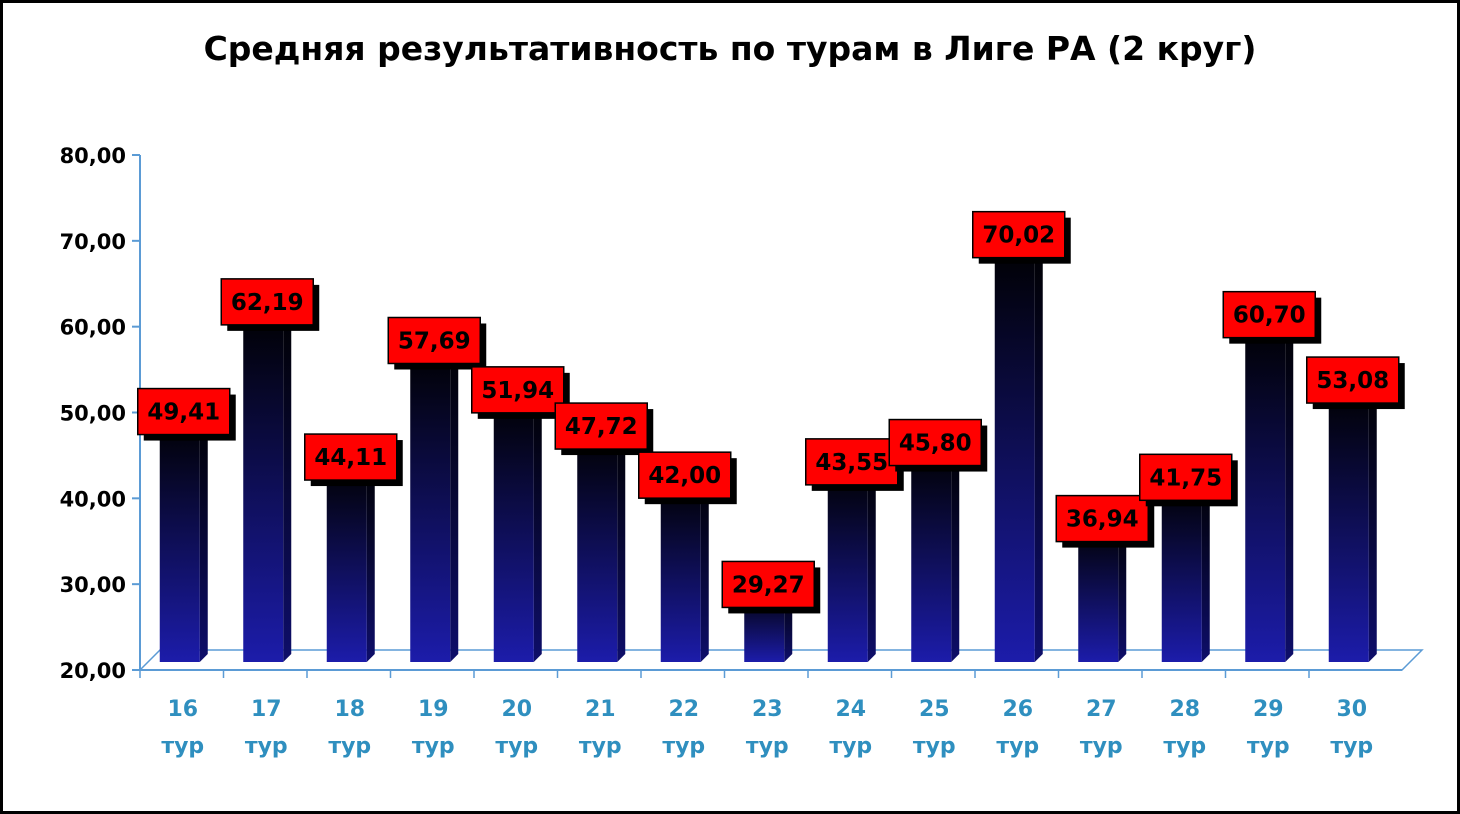 The image size is (1460, 814). What do you see at coordinates (93, 242) in the screenshot?
I see `y-tick-label: 70,00` at bounding box center [93, 242].